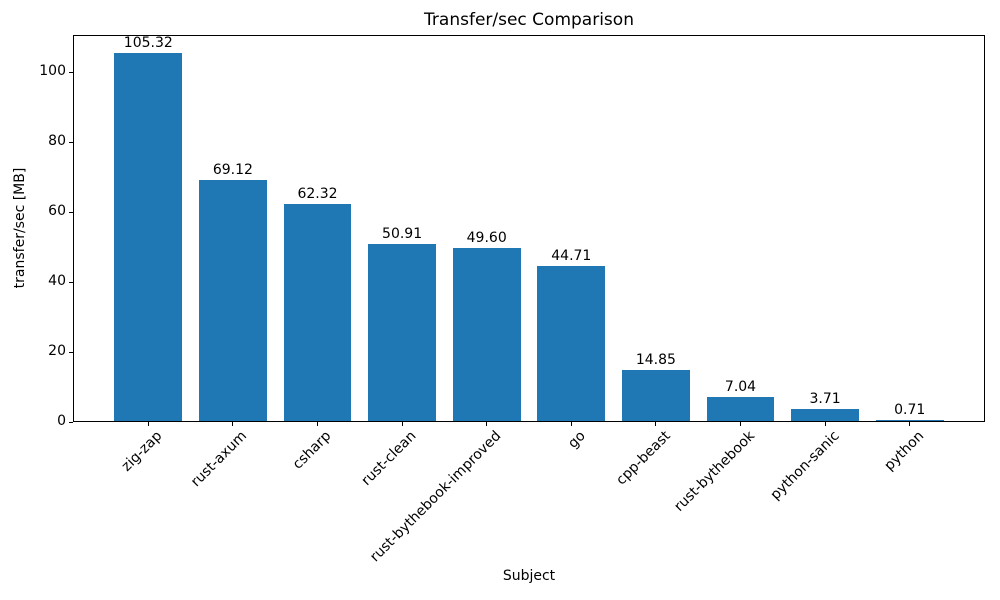 The height and width of the screenshot is (600, 1000). I want to click on y-tick-label: 0, so click(61, 421).